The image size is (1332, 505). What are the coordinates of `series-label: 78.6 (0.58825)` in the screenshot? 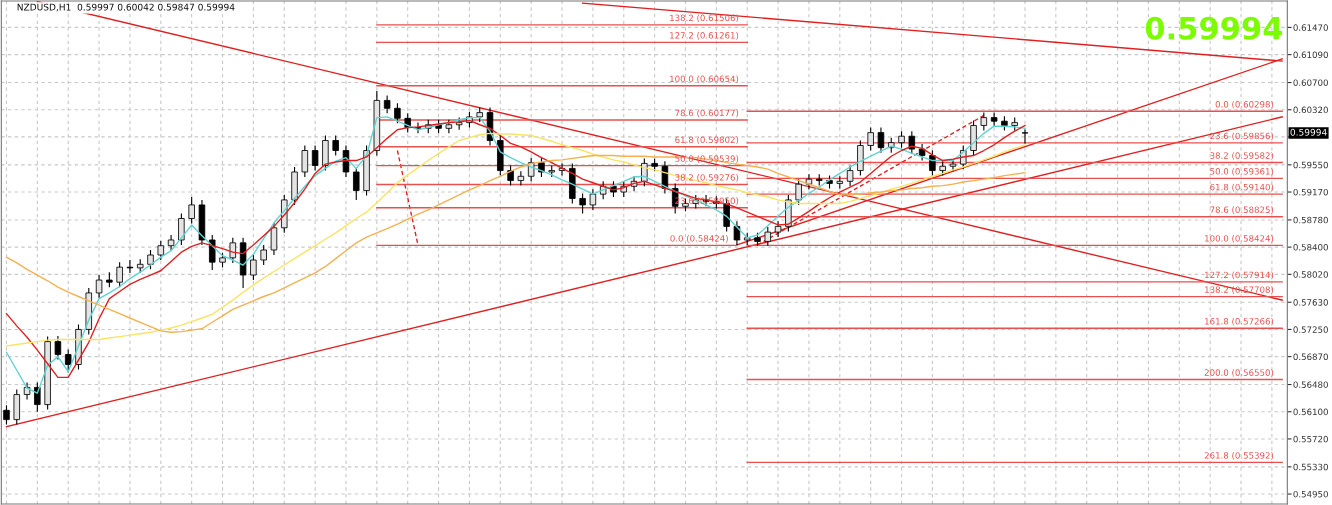 It's located at (1242, 210).